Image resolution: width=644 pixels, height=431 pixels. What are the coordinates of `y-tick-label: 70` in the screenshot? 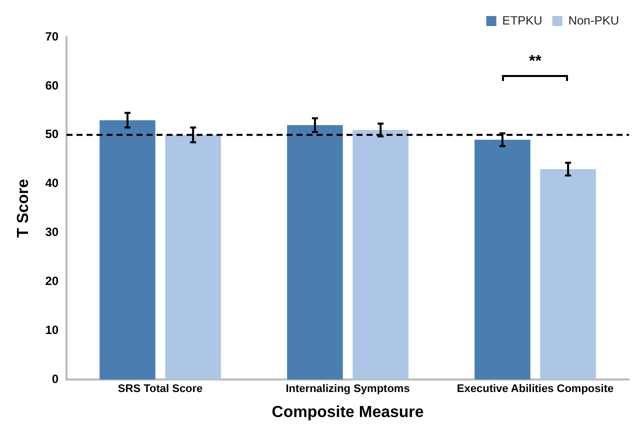 It's located at (52, 36).